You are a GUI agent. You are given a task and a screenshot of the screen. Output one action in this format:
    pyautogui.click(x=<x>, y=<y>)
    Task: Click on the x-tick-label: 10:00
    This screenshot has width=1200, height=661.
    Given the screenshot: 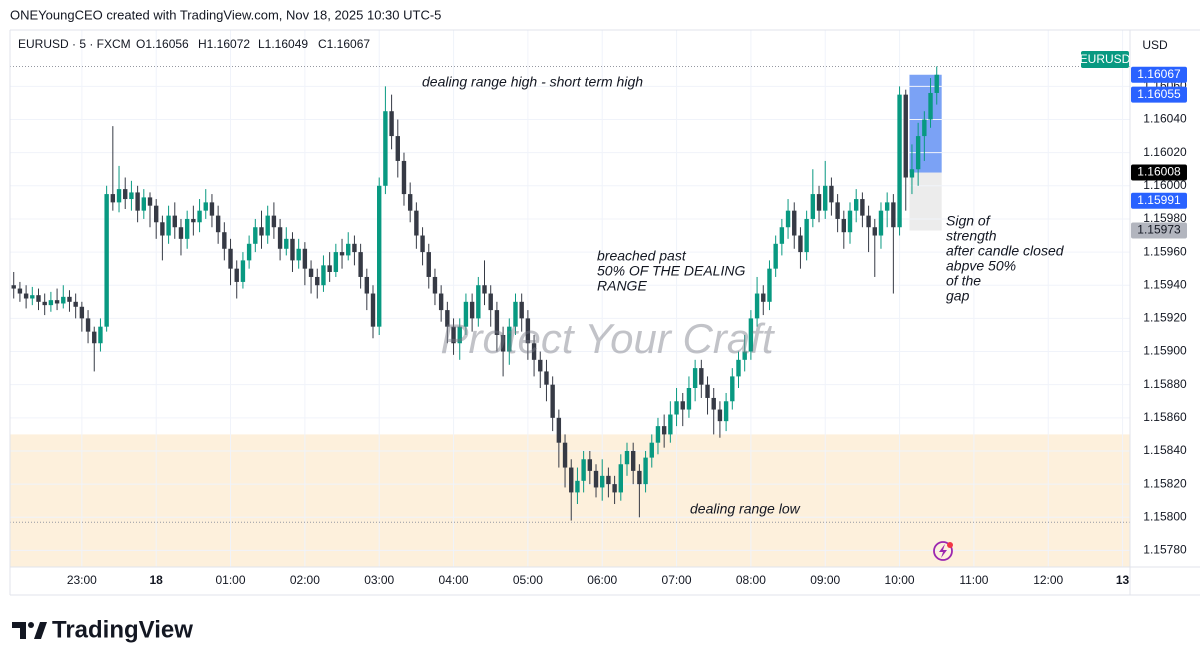 What is the action you would take?
    pyautogui.click(x=900, y=580)
    